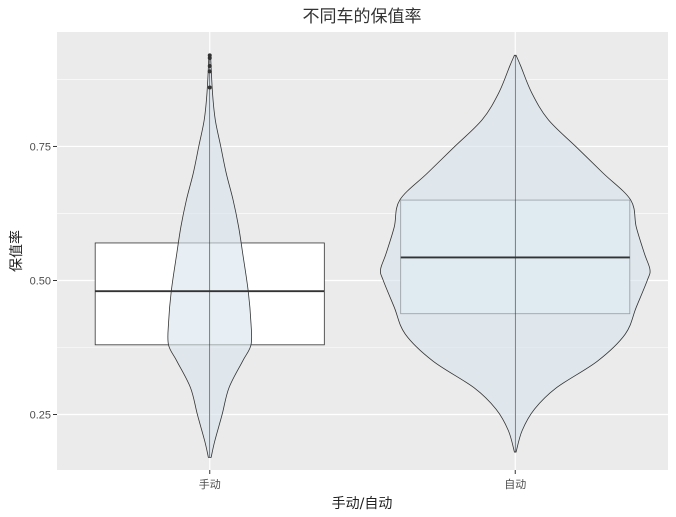 The height and width of the screenshot is (517, 676). I want to click on box-layer, so click(362, 274).